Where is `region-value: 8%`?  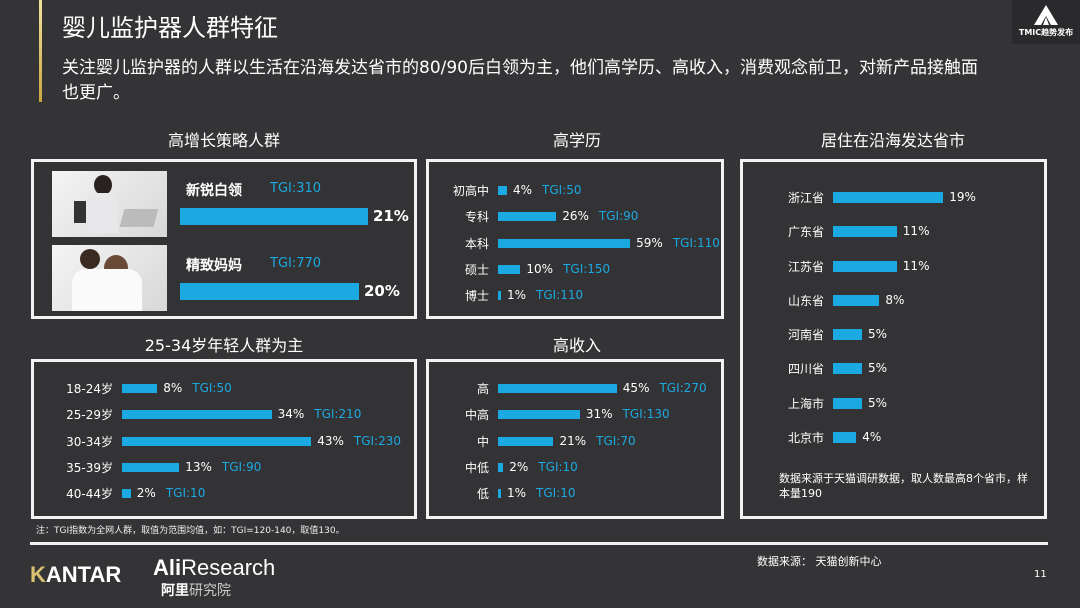
region-value: 8% is located at coordinates (895, 300).